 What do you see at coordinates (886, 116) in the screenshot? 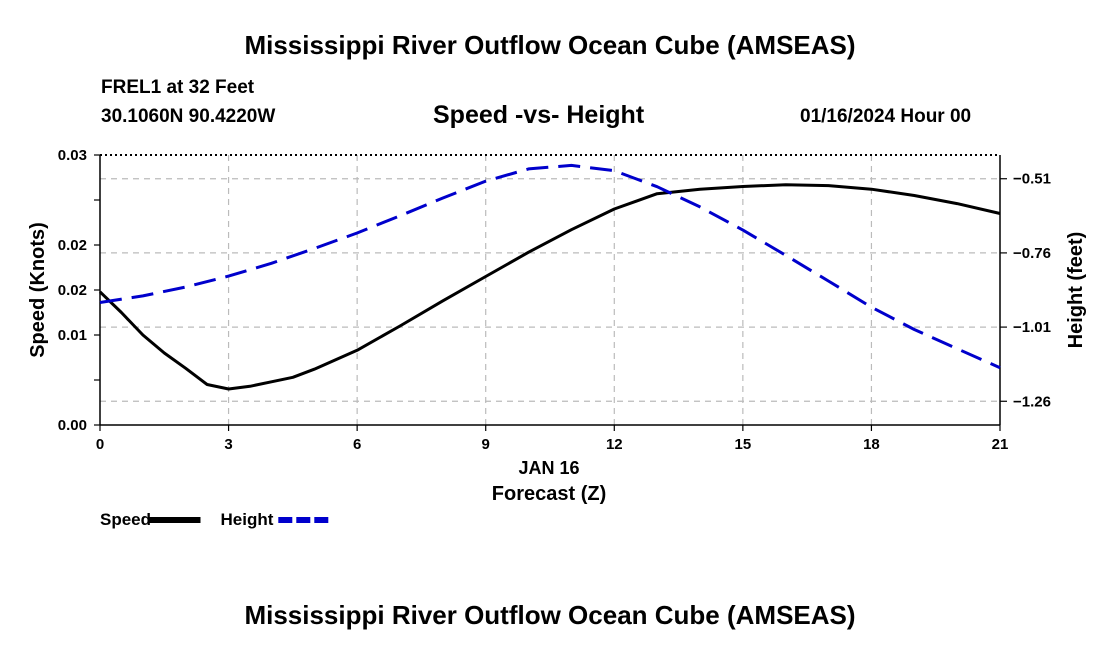
I see `datetime-label: 01/16/2024 Hour 00` at bounding box center [886, 116].